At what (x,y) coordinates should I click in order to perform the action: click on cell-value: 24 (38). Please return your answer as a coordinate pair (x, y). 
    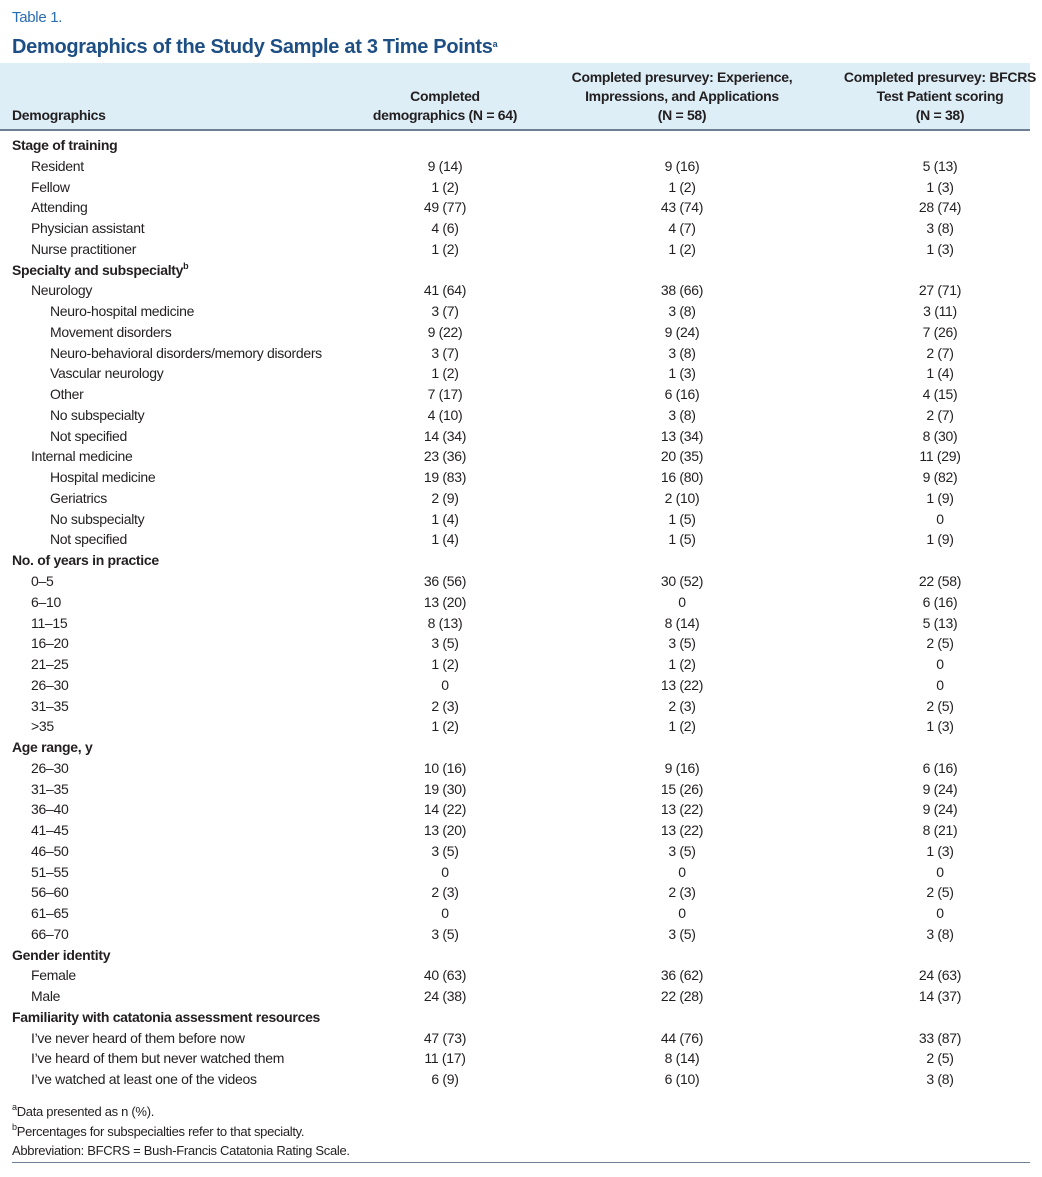
    Looking at the image, I should click on (445, 996).